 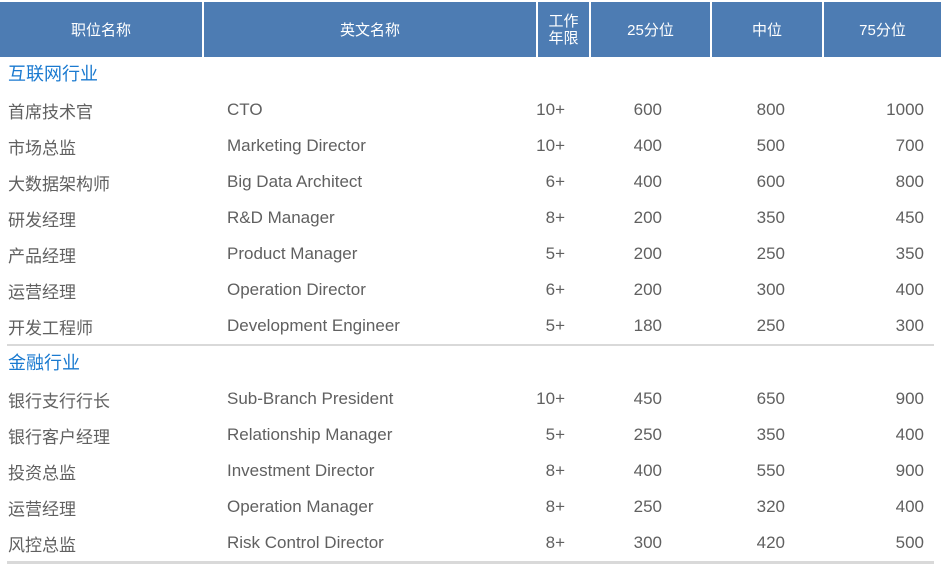 I want to click on cell-position-cn: 研发经理, so click(x=42, y=220).